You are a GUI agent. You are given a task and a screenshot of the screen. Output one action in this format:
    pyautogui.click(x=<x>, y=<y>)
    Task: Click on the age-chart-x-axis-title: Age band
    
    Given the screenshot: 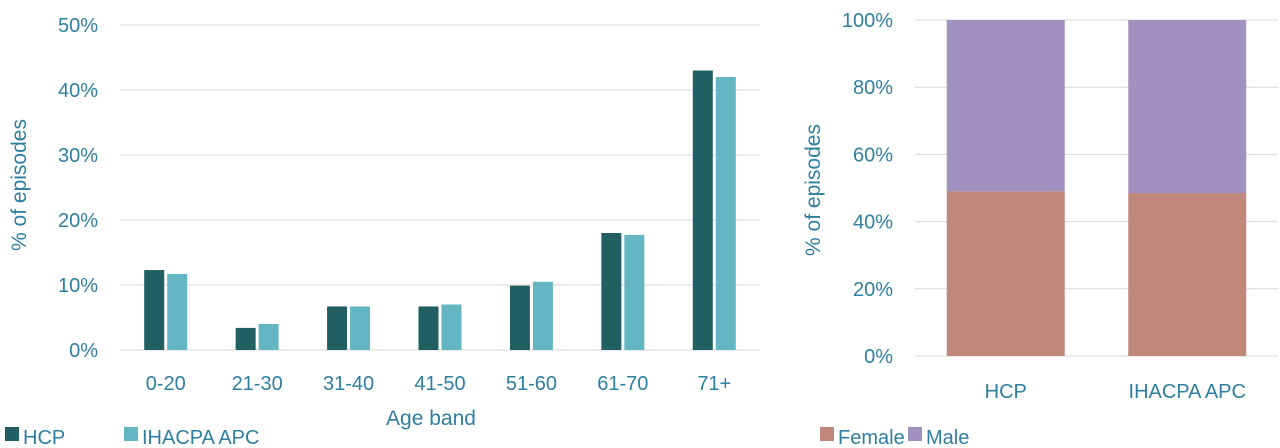 What is the action you would take?
    pyautogui.click(x=431, y=418)
    